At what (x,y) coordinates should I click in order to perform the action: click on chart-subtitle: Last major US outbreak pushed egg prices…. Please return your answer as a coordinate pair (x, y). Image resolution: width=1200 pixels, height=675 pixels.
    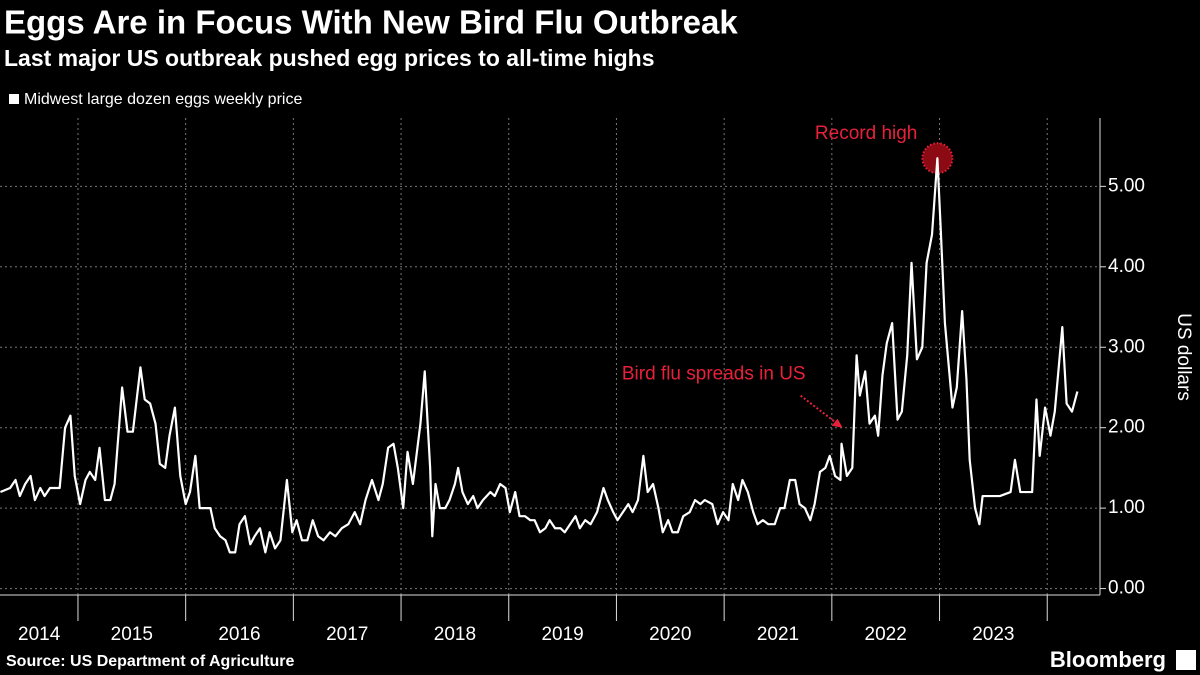
    Looking at the image, I should click on (329, 58).